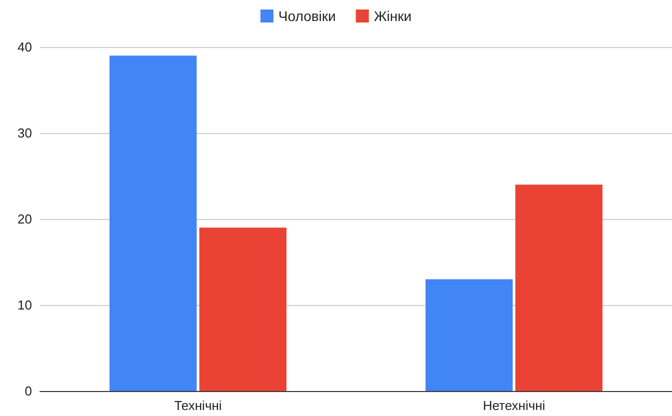  Describe the element at coordinates (393, 16) in the screenshot. I see `legend-label: Жінки` at that location.